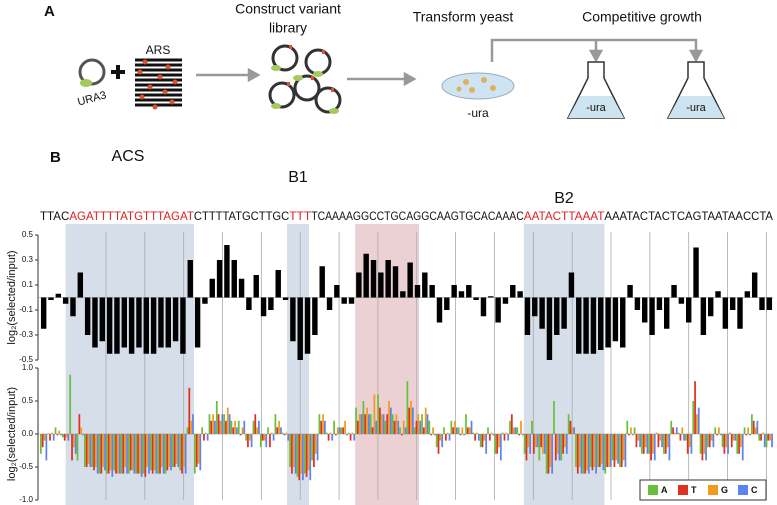  I want to click on legend-swatch, so click(713, 490).